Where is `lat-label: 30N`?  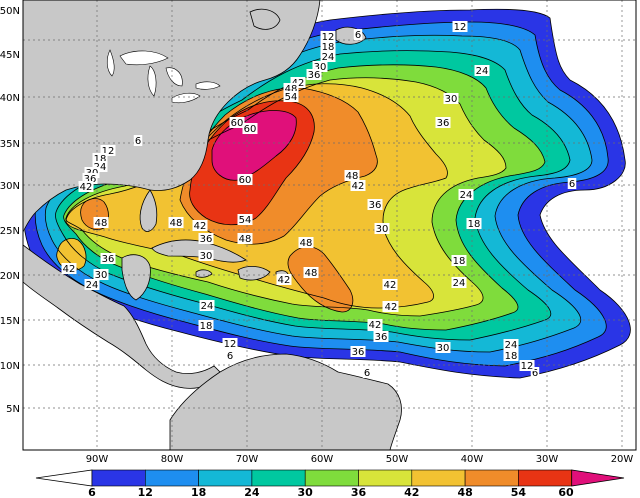 lat-label: 30N is located at coordinates (10, 186).